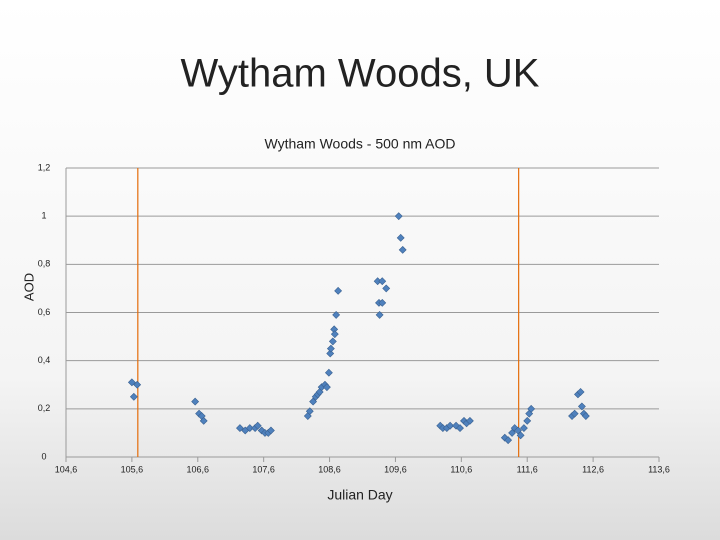  Describe the element at coordinates (43, 456) in the screenshot. I see `y-tick-label: 0` at that location.